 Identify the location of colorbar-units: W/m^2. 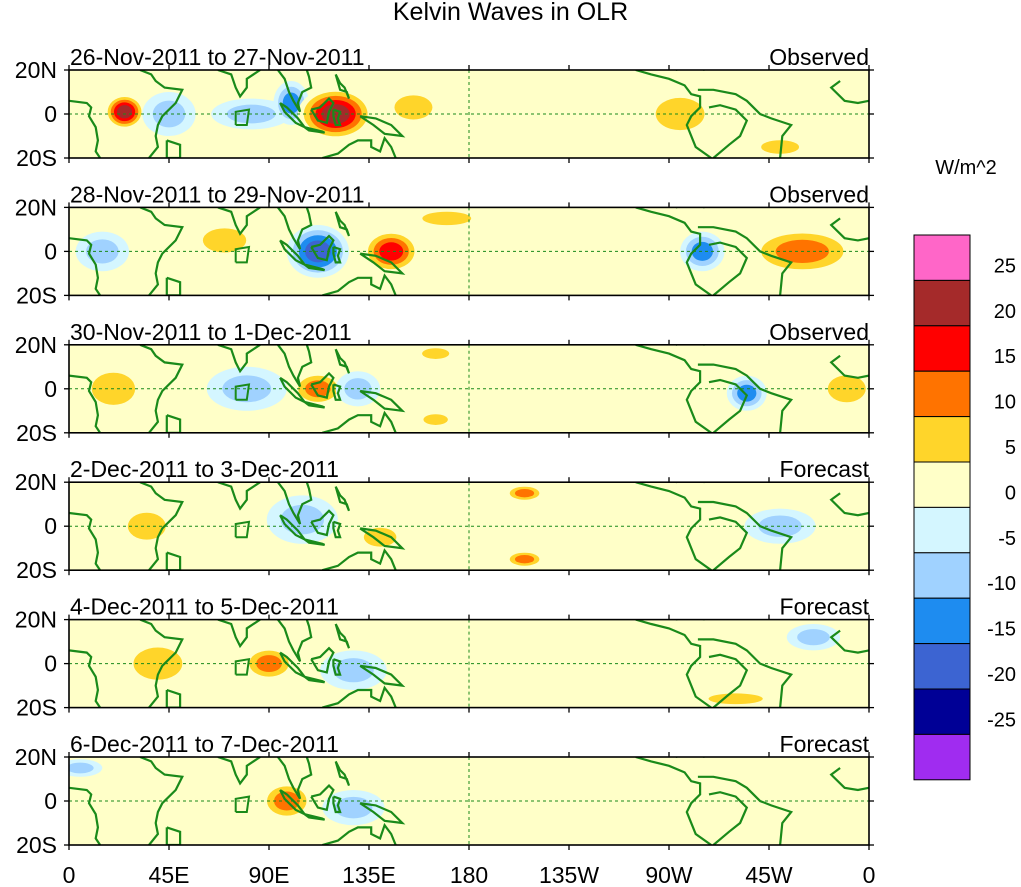
(966, 168).